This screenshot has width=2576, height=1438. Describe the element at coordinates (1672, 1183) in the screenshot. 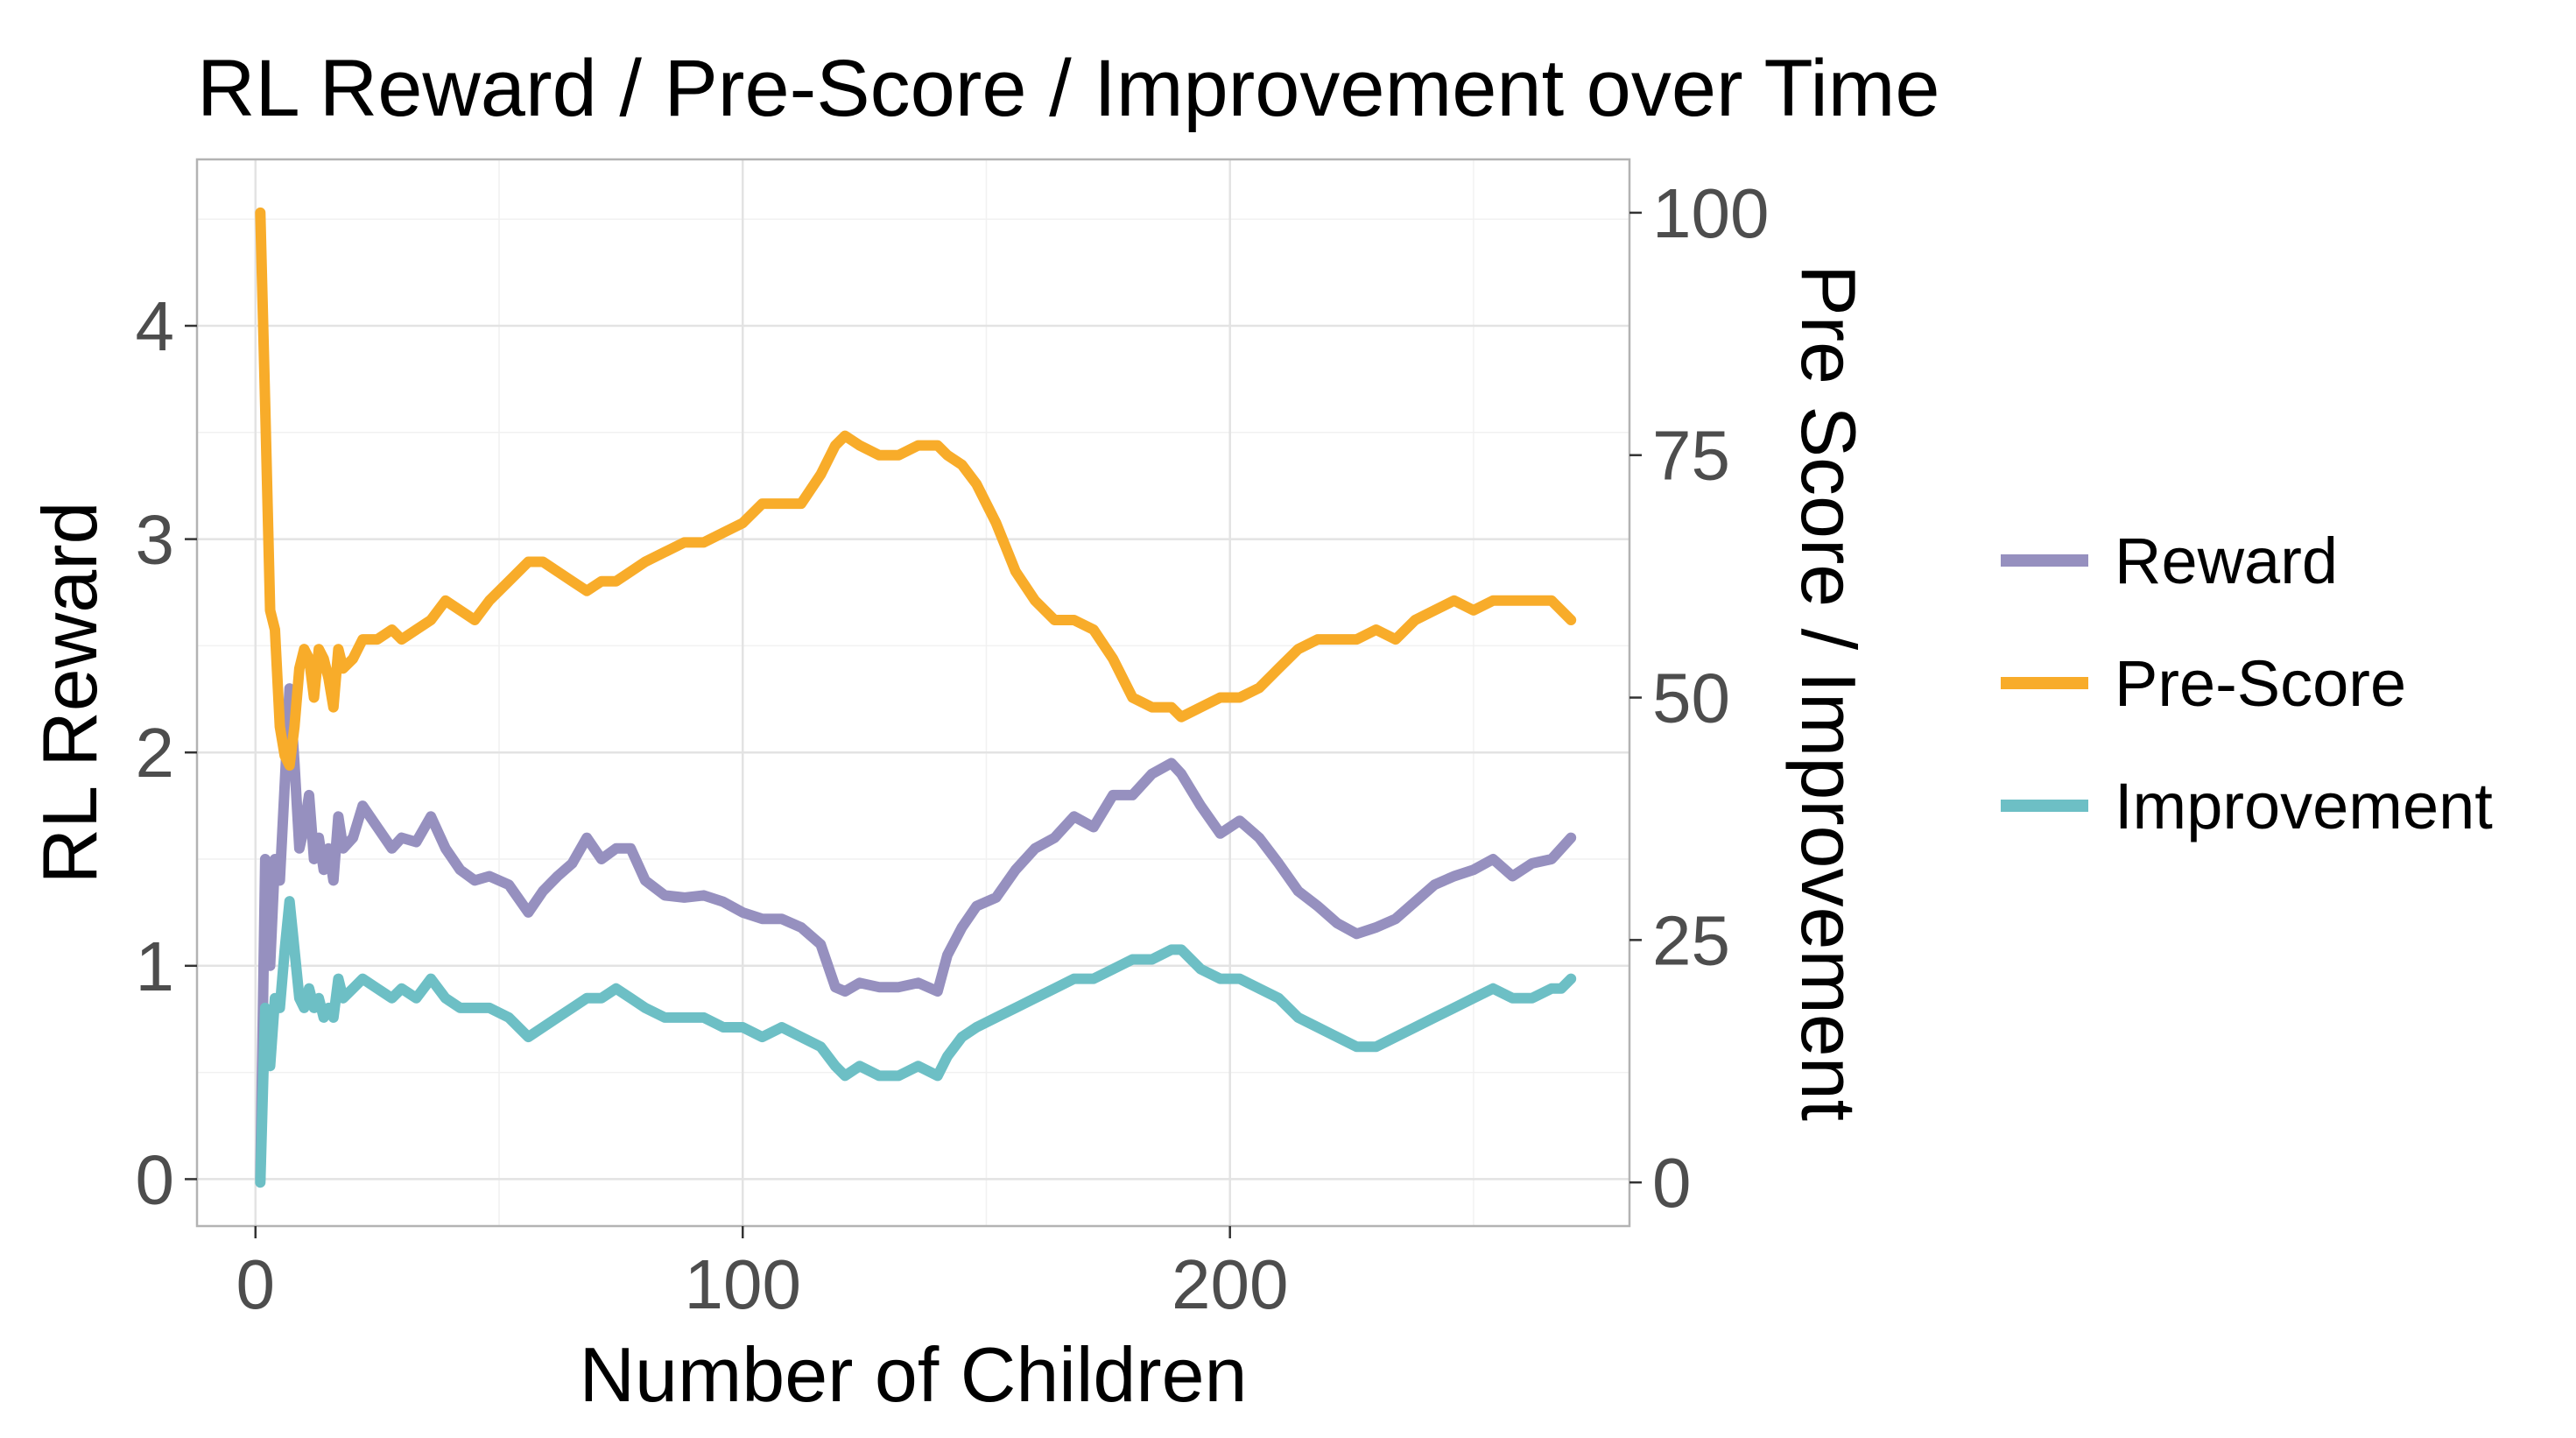

I see `y-right-tick-label: 0` at that location.